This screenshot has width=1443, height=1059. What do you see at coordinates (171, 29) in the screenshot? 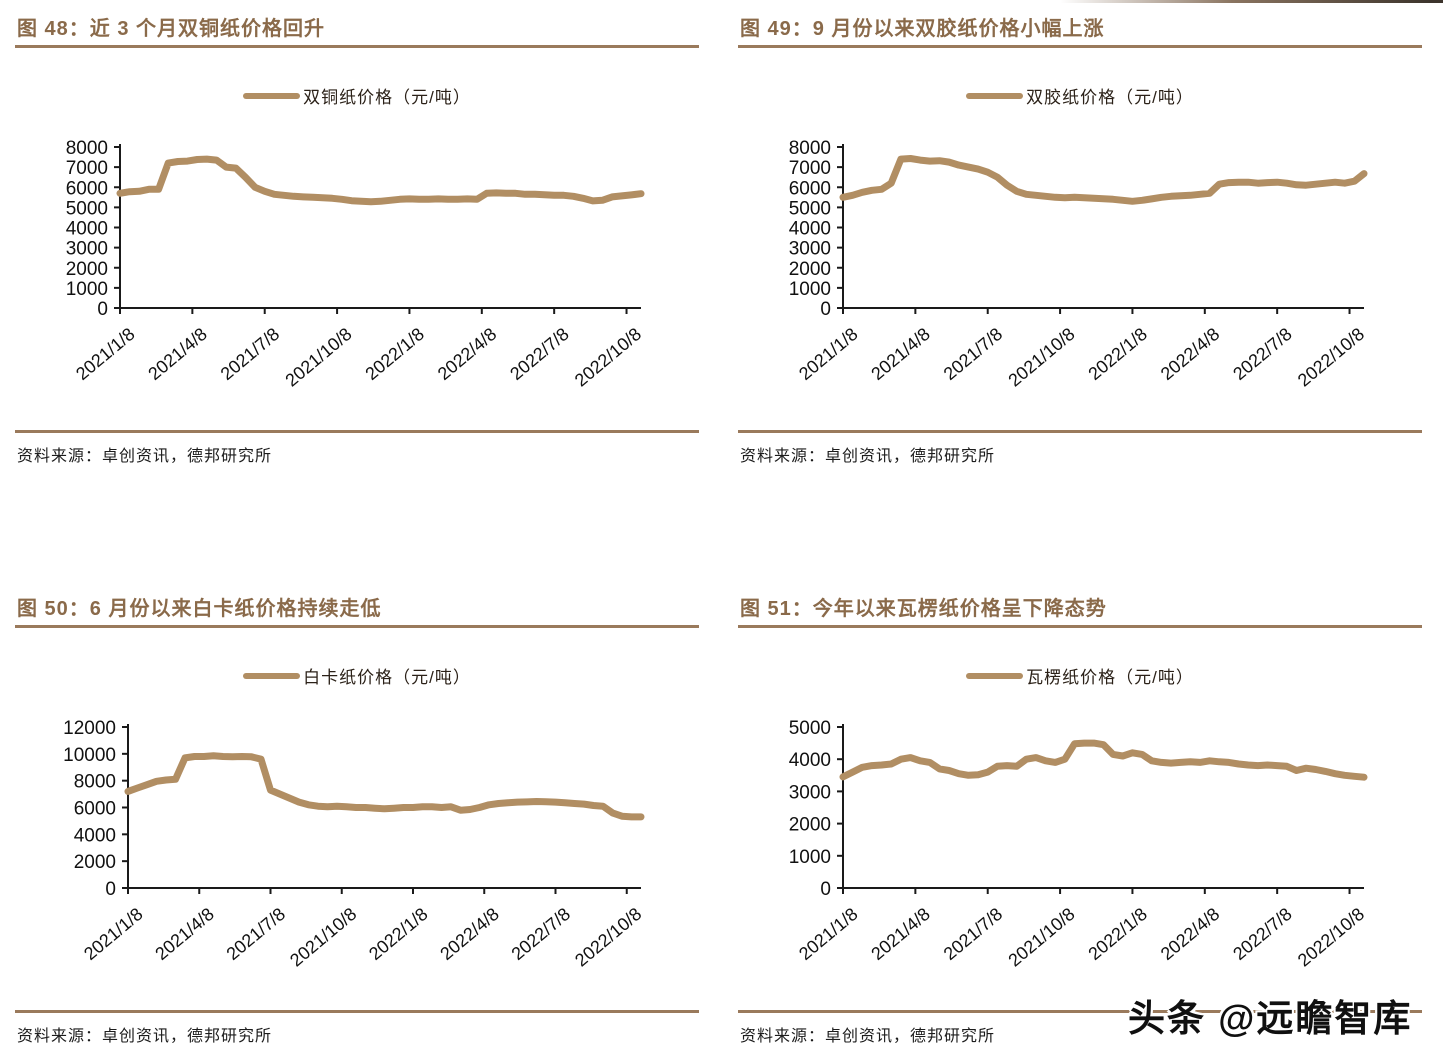
I see `figure-title: 图 48：近 3 个月双铜纸价格回升` at bounding box center [171, 29].